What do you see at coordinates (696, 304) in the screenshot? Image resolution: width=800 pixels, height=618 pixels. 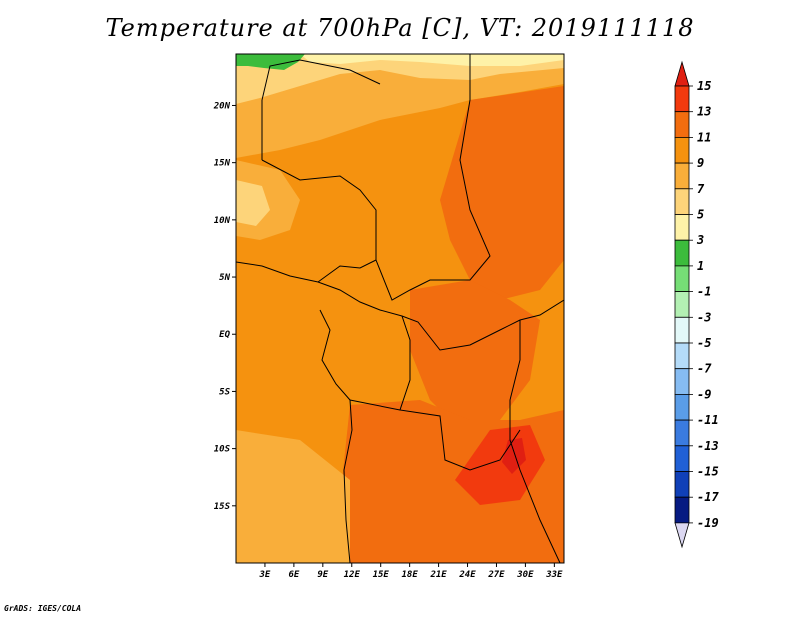 I see `colorbar: 15 13 11 9 7 5 3 1 -1 -3 -5 -7 -9 -11 -13 -15 -17 -19` at bounding box center [696, 304].